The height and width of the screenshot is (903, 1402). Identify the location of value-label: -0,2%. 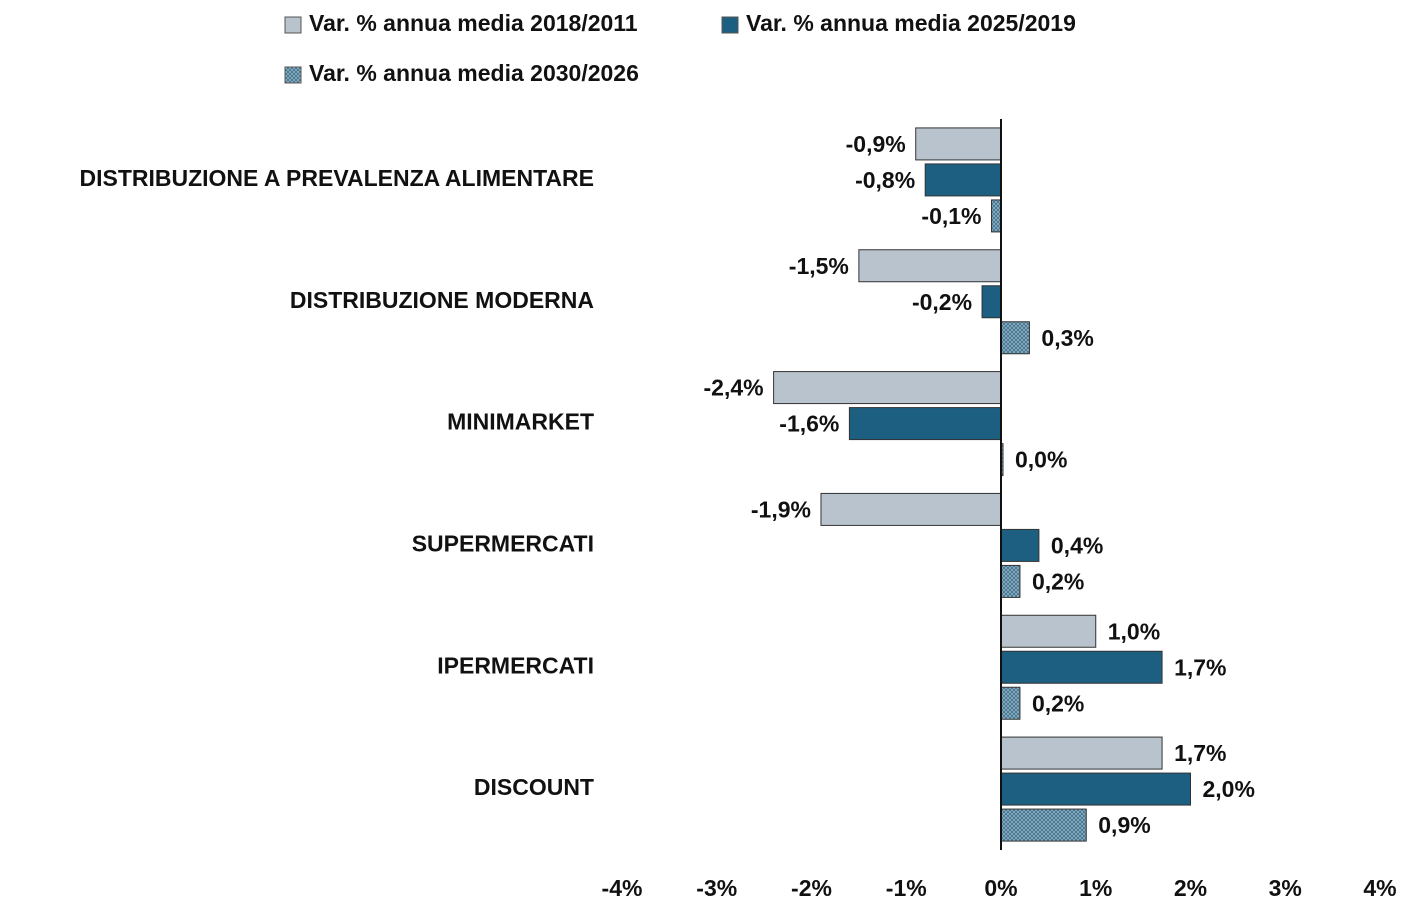
(942, 302).